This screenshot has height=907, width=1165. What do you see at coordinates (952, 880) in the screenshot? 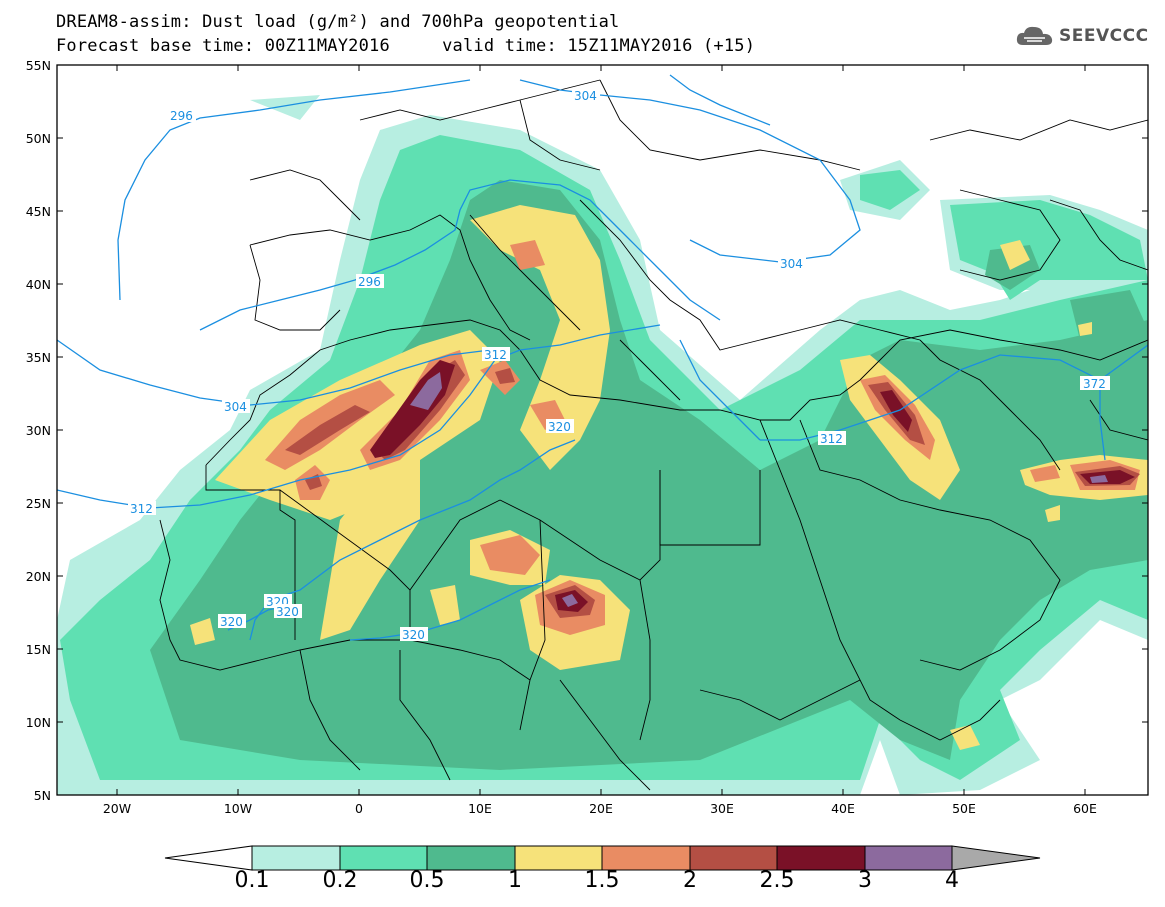
I see `colorbar-label: 4` at bounding box center [952, 880].